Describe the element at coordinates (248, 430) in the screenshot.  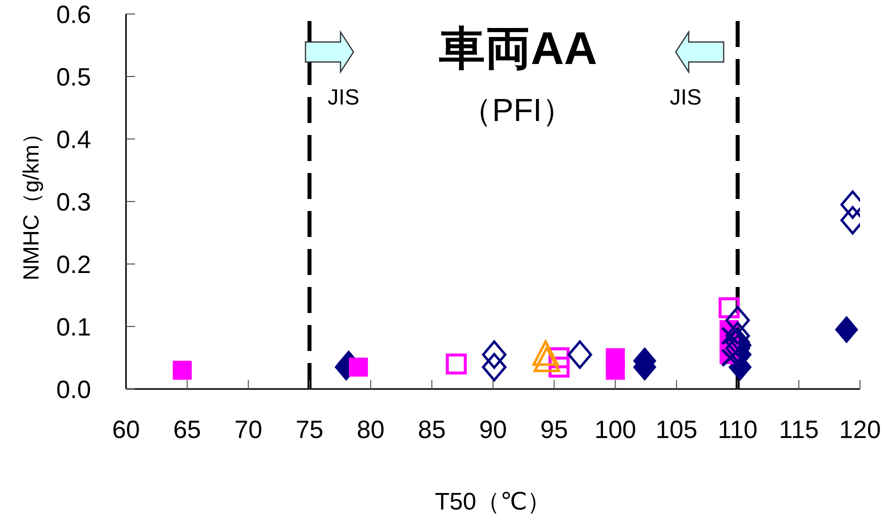
I see `x-tick-label: 70` at that location.